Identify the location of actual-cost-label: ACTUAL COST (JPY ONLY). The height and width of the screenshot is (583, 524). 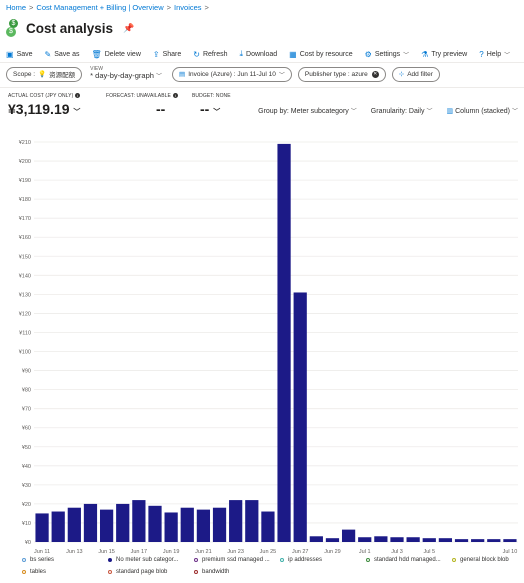
(41, 96).